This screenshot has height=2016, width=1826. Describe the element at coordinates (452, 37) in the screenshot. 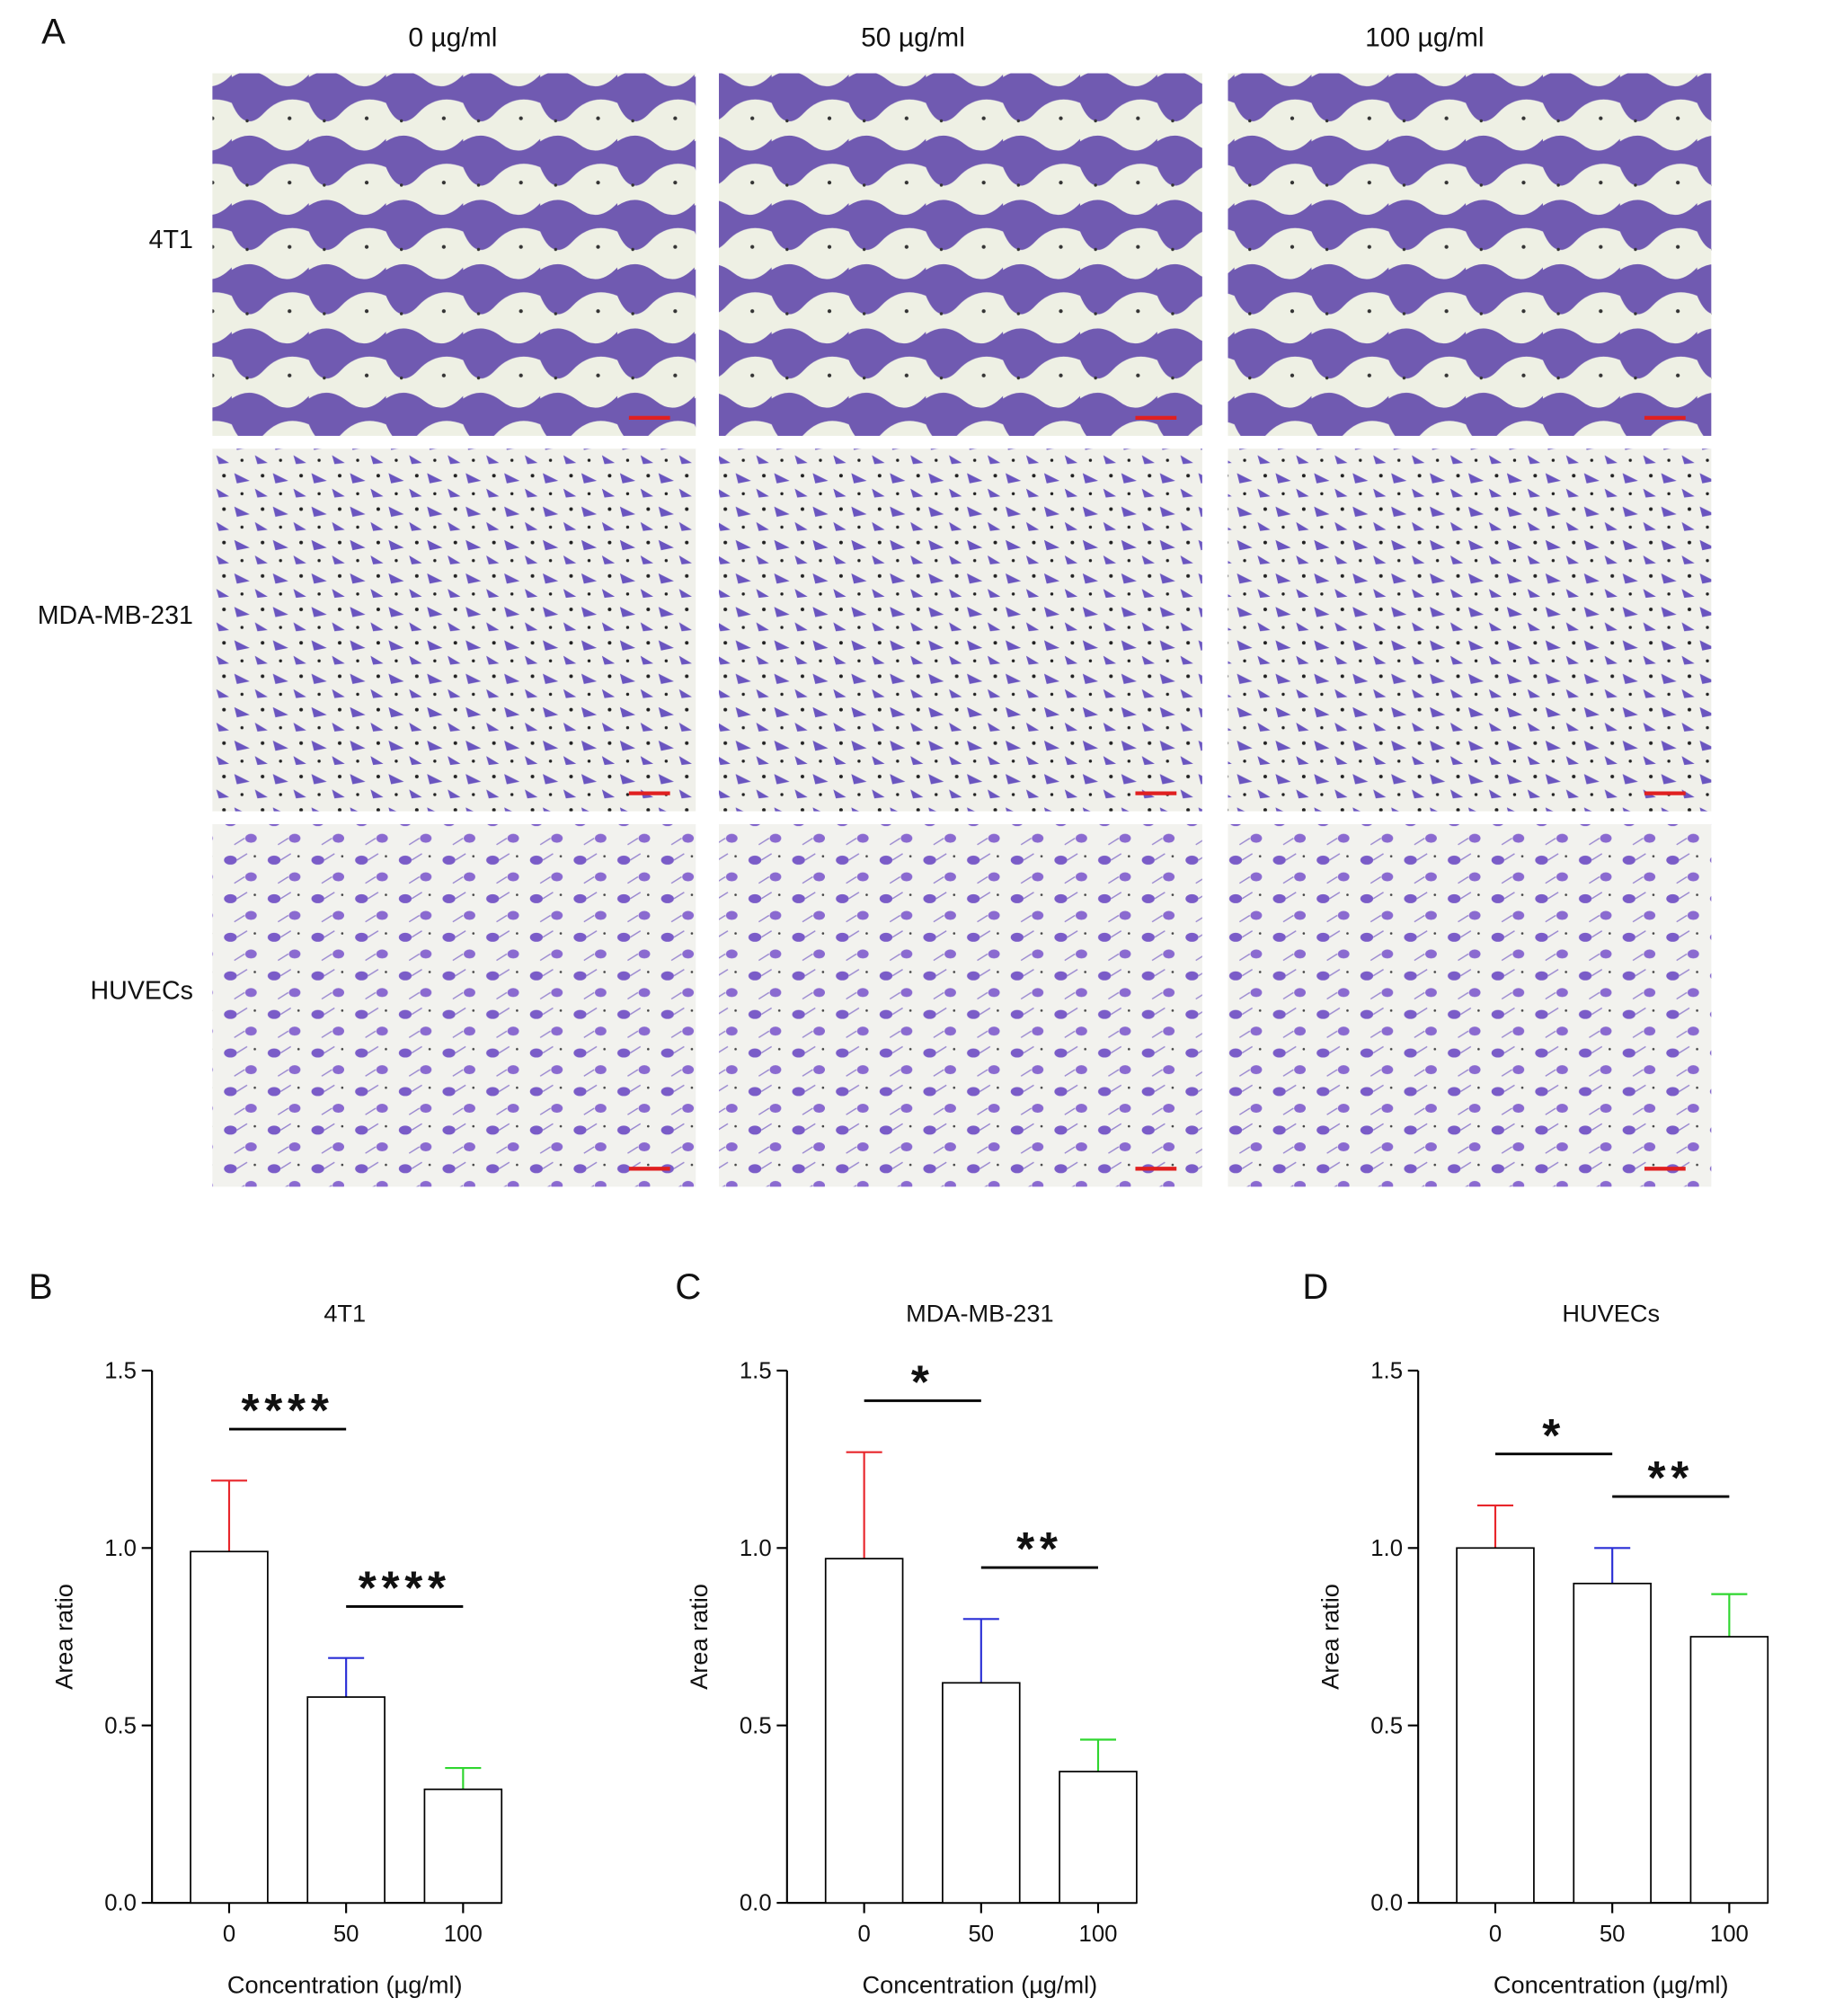

I see `column-header: 0 µg/ml` at that location.